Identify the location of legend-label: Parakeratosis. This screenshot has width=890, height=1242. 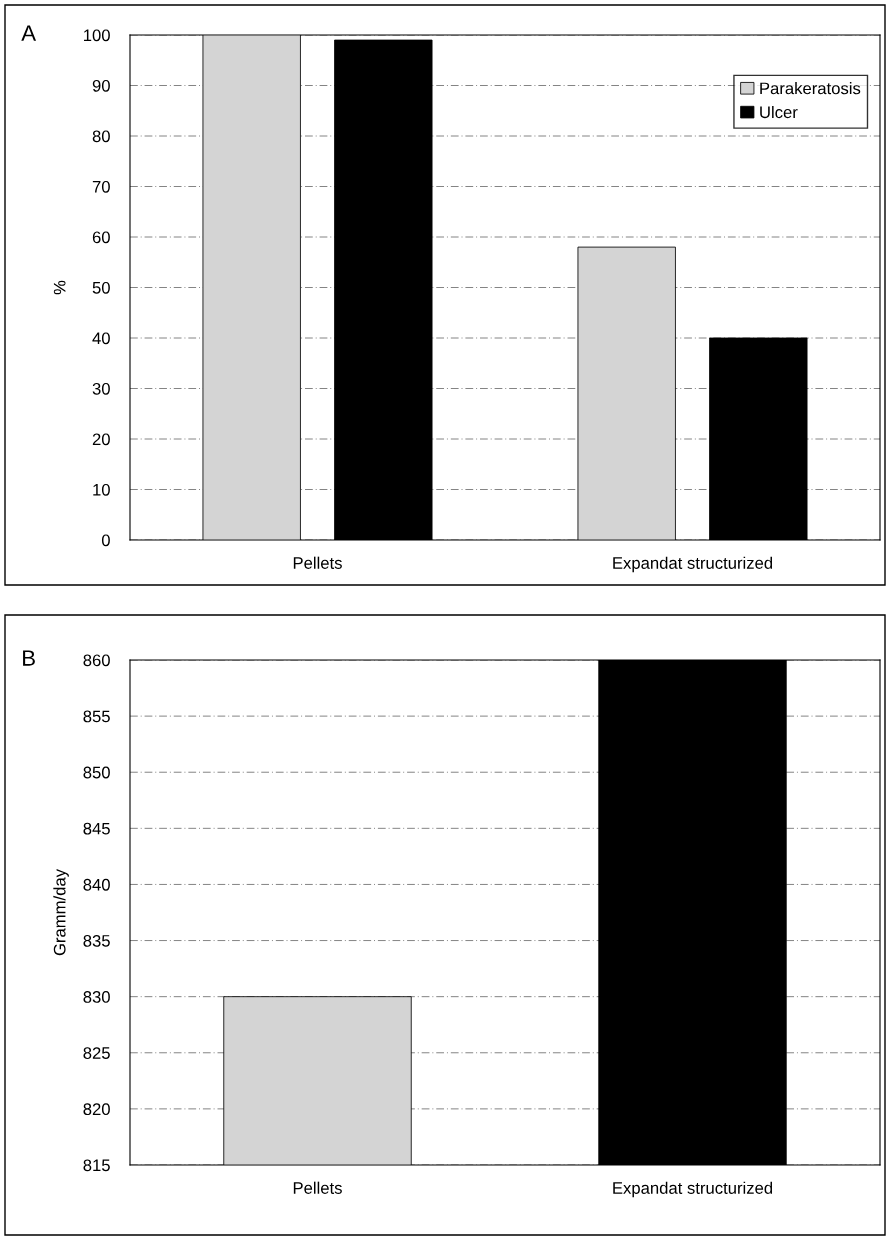
(810, 88).